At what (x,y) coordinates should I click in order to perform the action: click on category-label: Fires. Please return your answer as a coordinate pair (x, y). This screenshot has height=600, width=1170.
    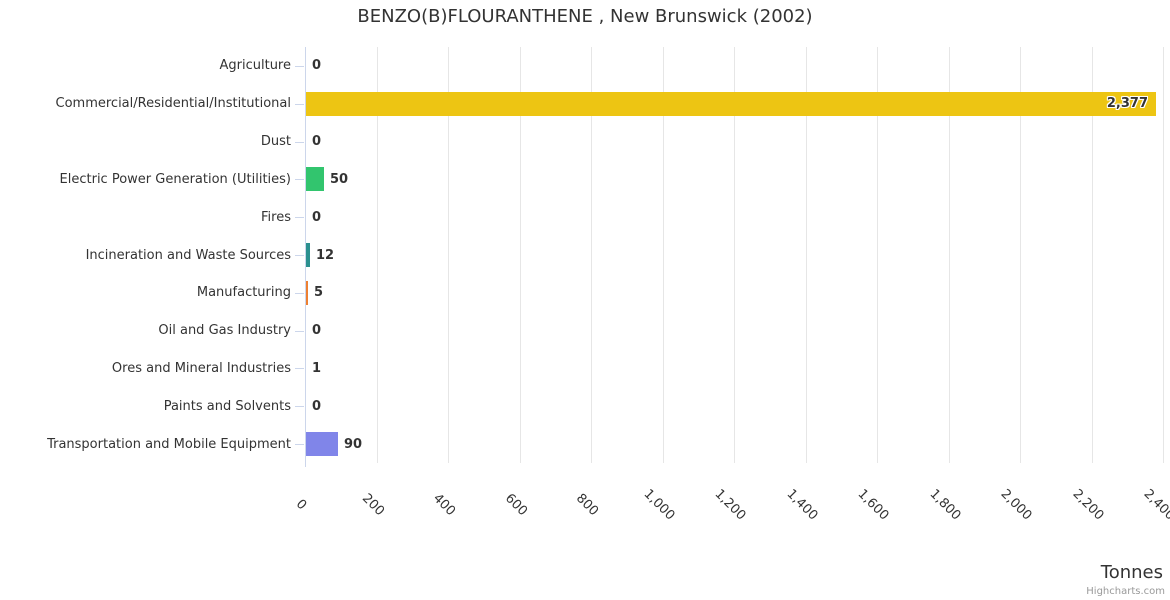
    Looking at the image, I should click on (276, 217).